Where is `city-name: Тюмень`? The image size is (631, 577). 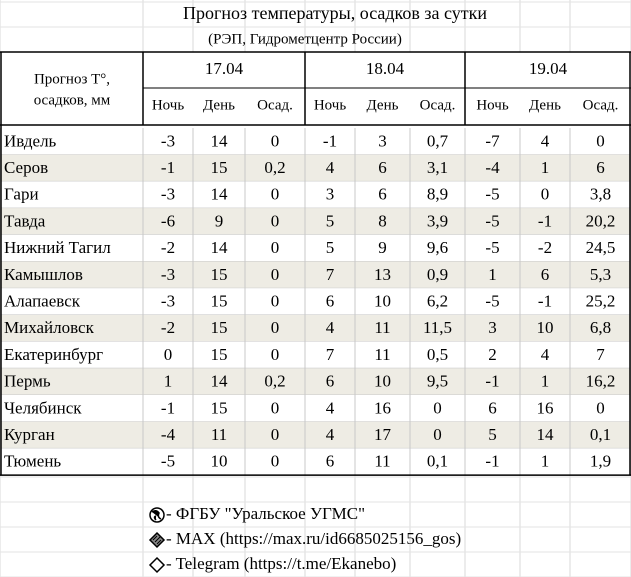 city-name: Тюмень is located at coordinates (32, 461).